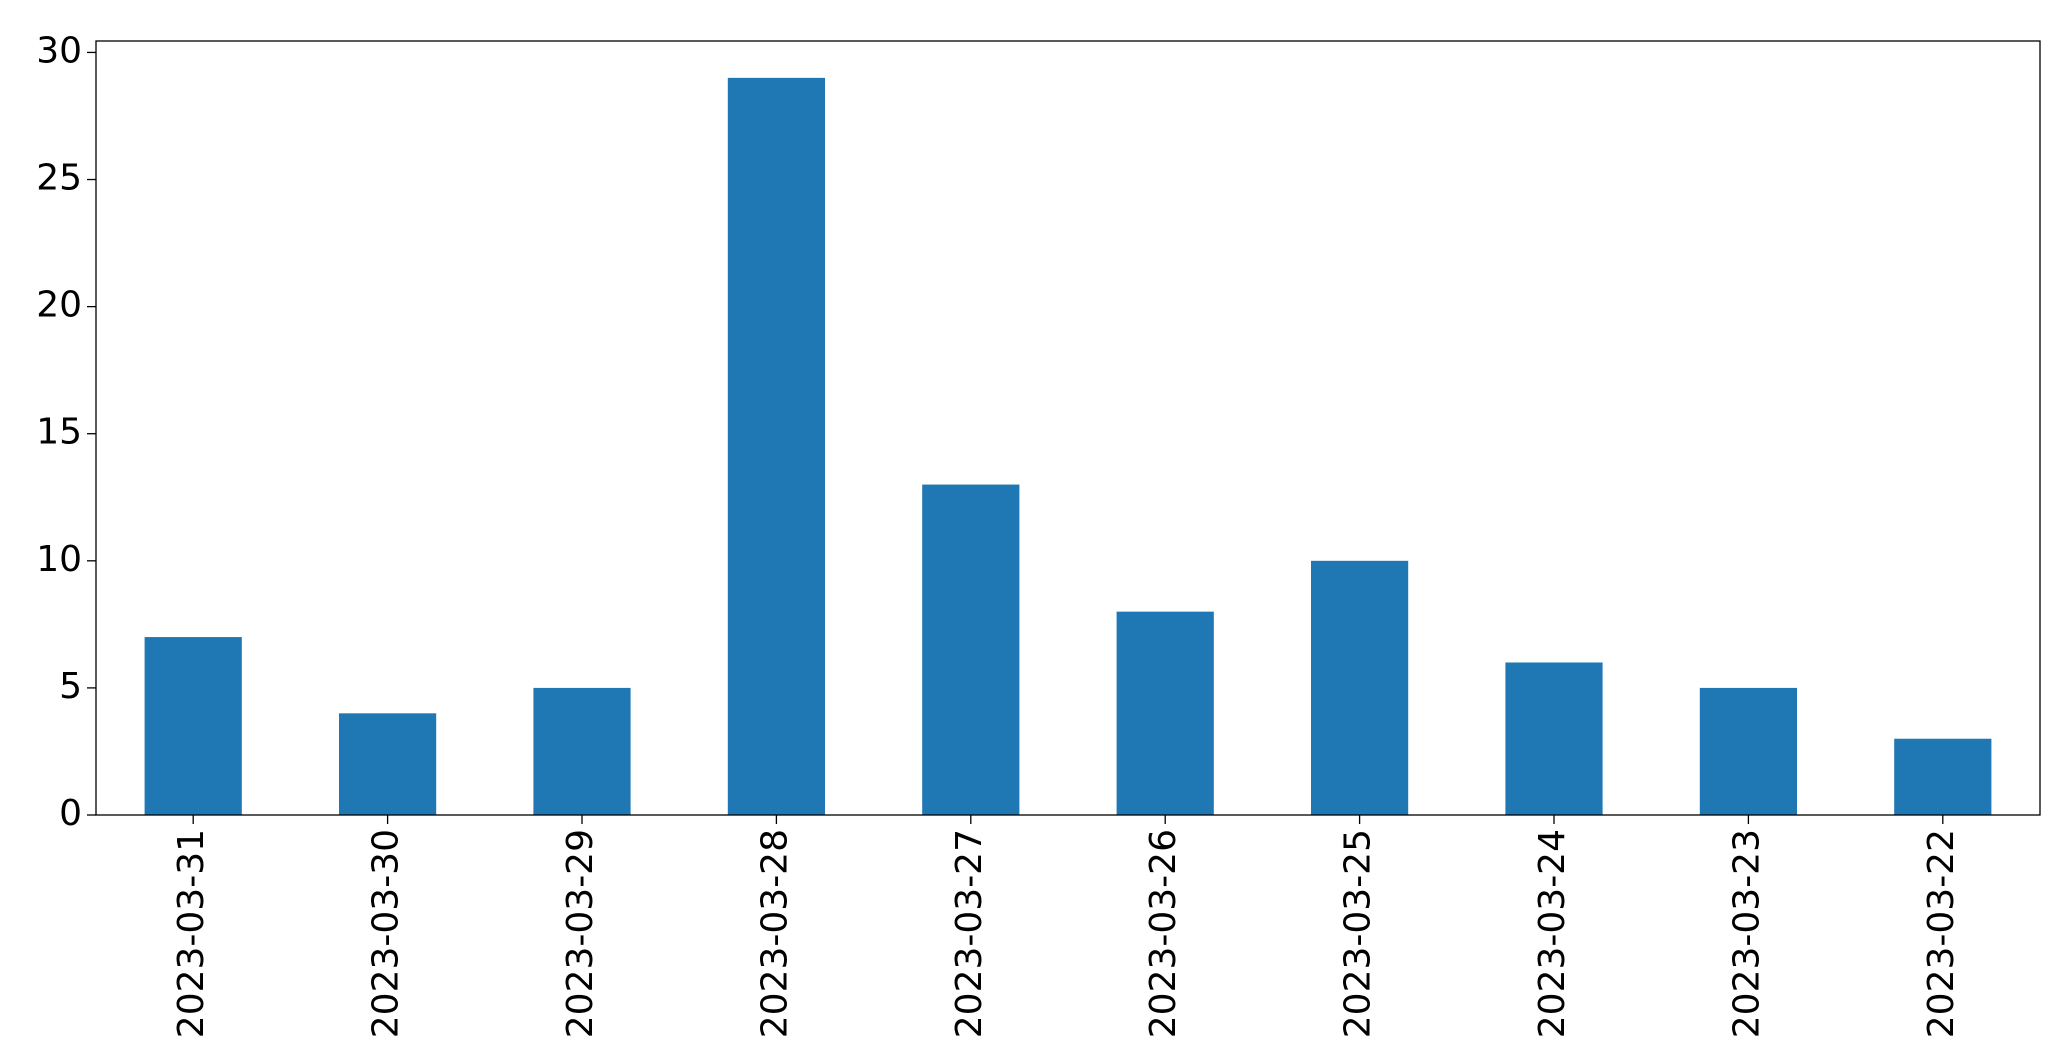  What do you see at coordinates (580, 933) in the screenshot?
I see `x-tick-label: 2023-03-29` at bounding box center [580, 933].